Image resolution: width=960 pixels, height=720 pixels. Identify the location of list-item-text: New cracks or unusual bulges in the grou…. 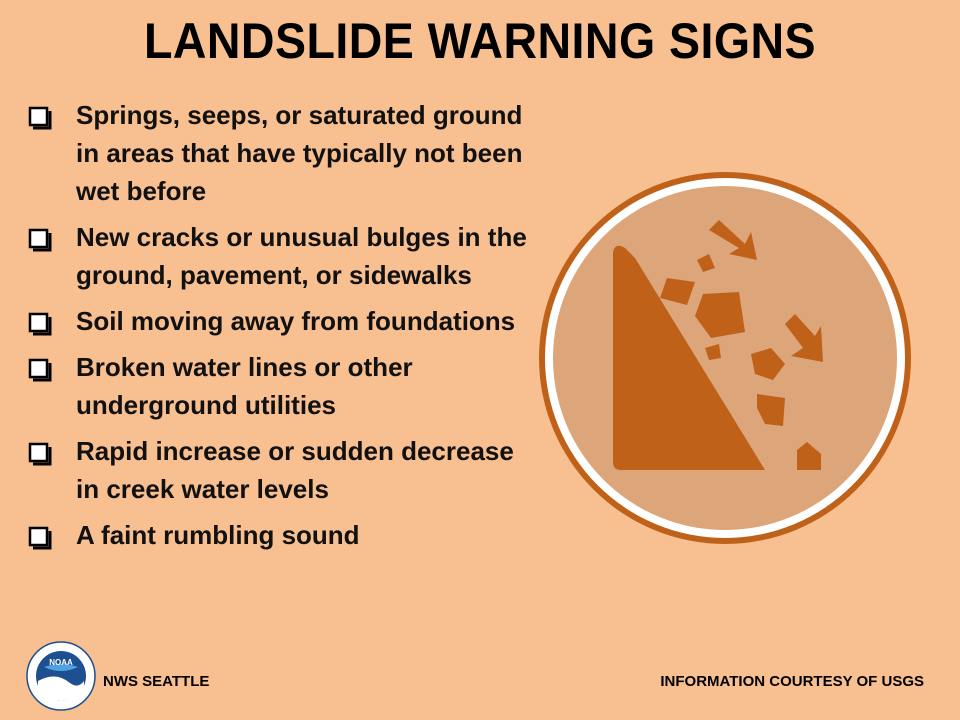
(301, 256).